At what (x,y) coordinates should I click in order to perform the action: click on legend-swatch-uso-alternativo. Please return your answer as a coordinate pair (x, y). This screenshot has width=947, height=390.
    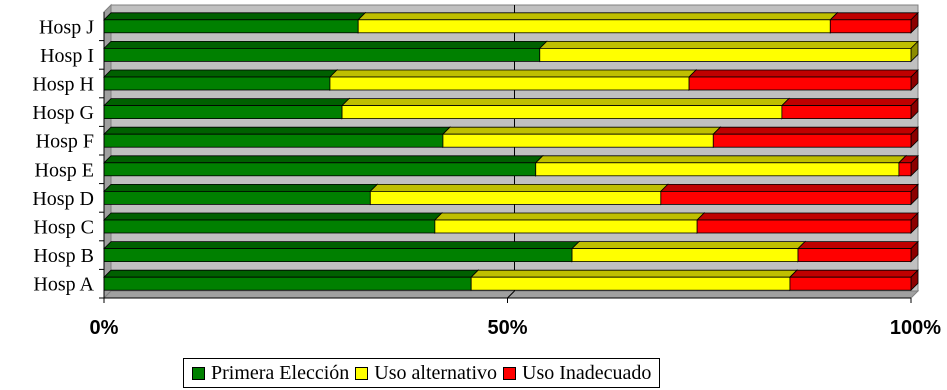
    Looking at the image, I should click on (362, 373).